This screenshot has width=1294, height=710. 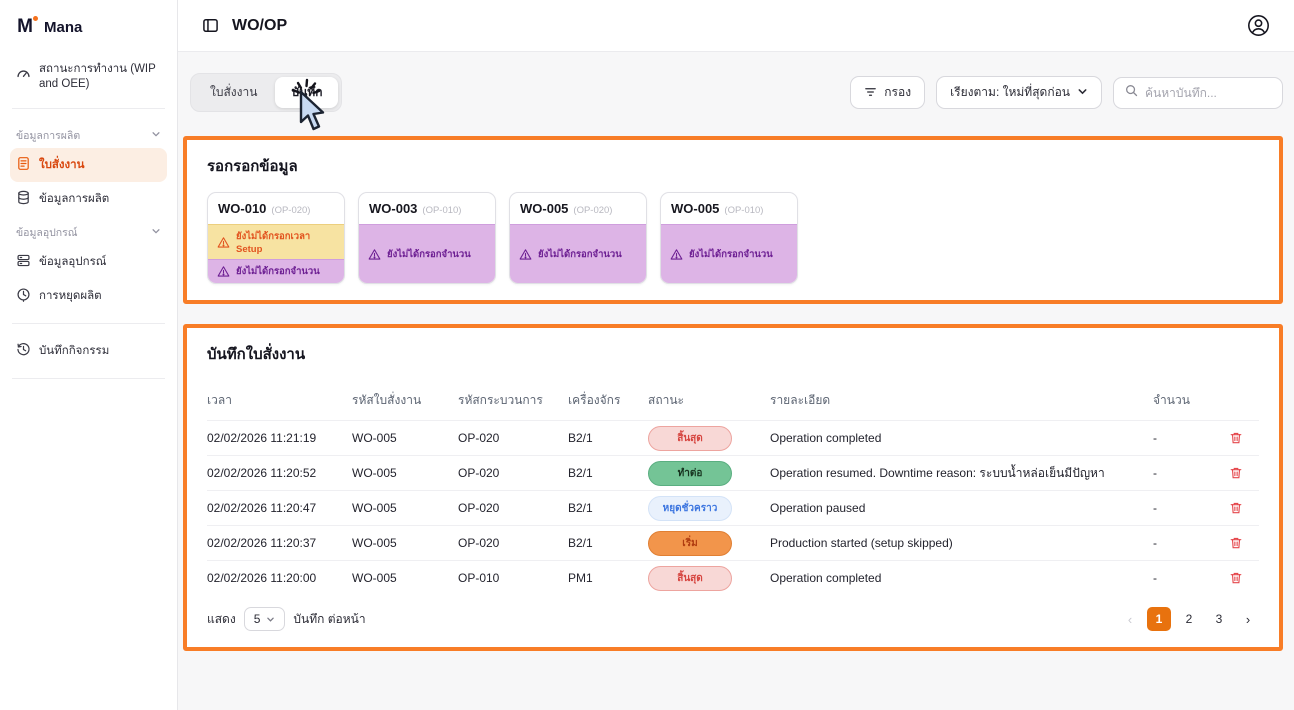 I want to click on column-header-machine: เครื่องจักร, so click(x=594, y=399).